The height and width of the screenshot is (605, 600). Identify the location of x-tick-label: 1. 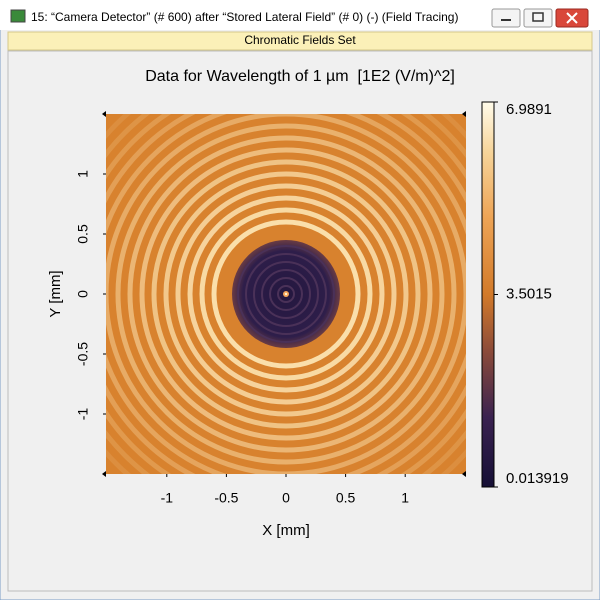
(405, 498).